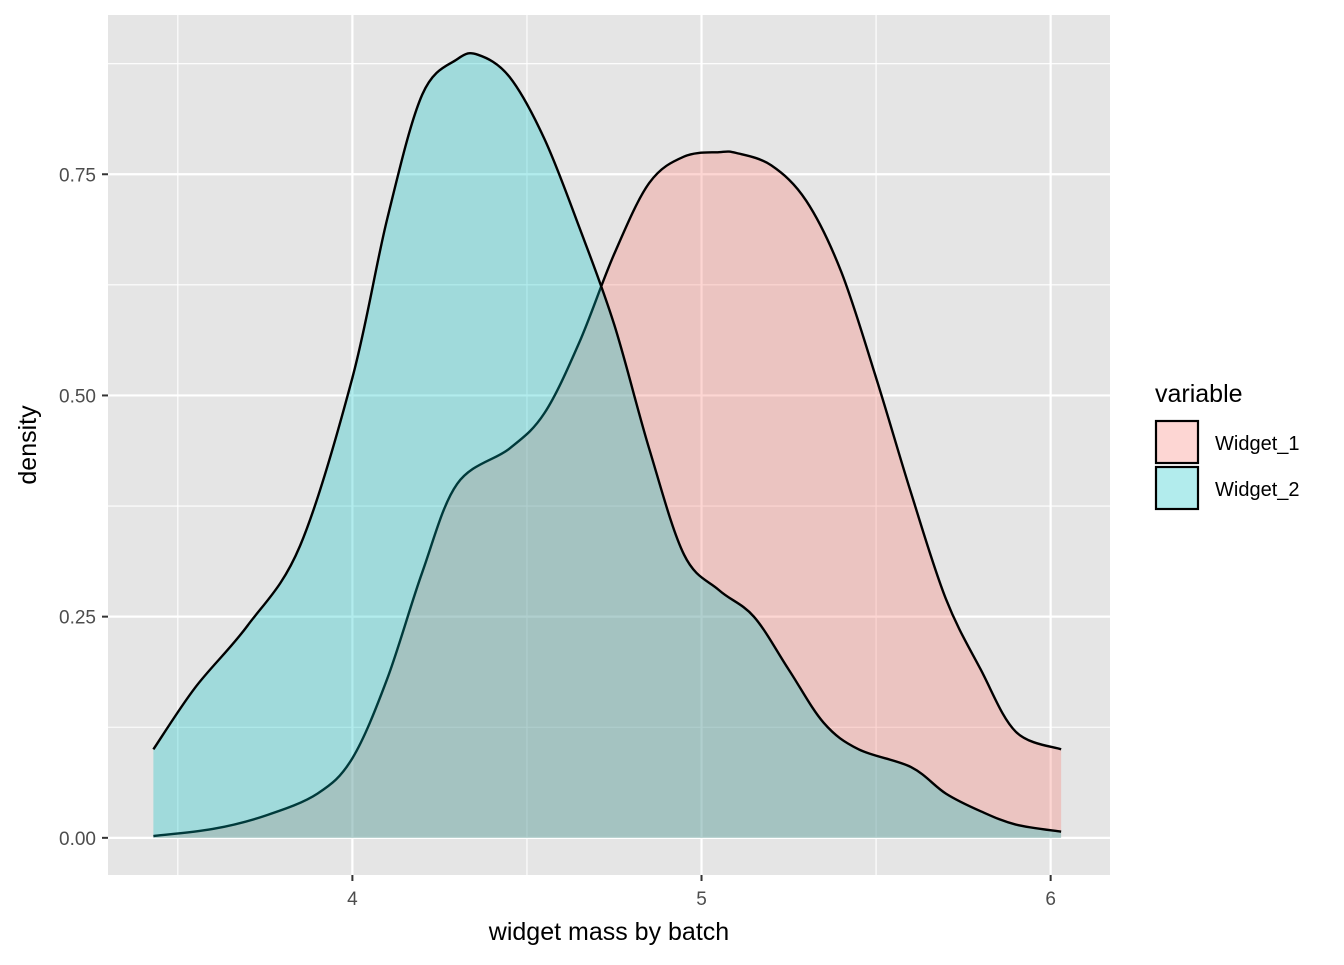  What do you see at coordinates (701, 899) in the screenshot?
I see `x-tick-label: 5` at bounding box center [701, 899].